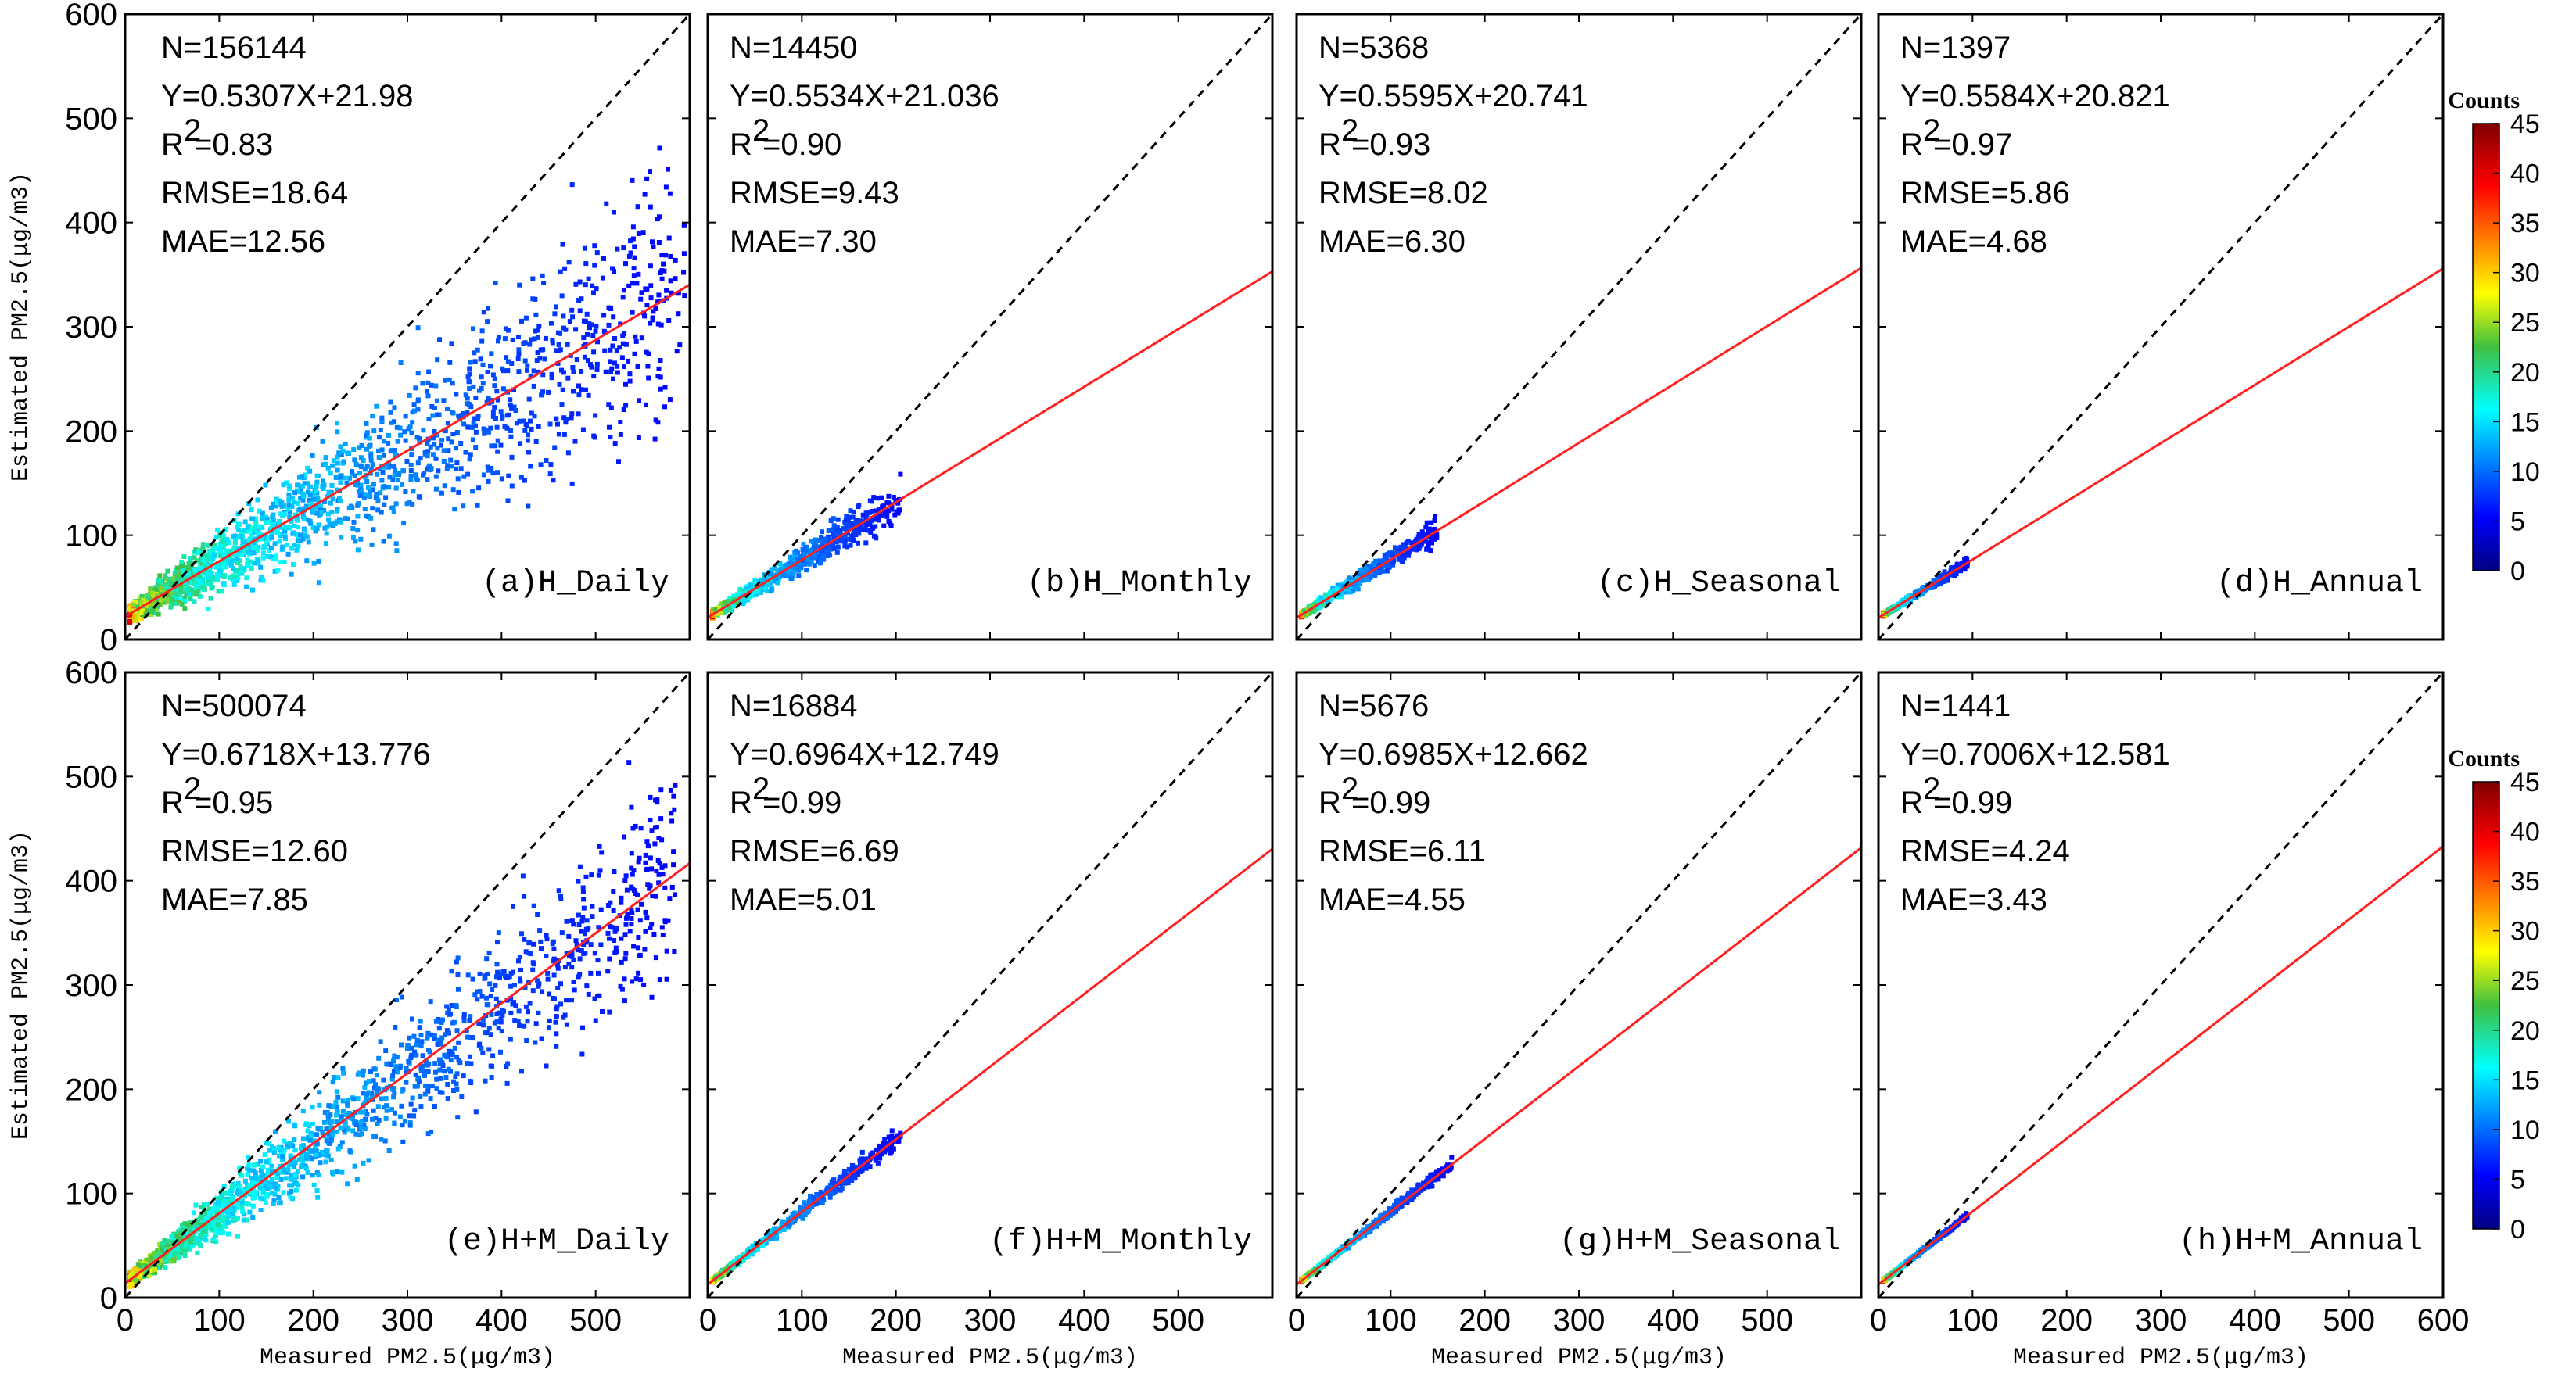  I want to click on panel-label: (b)H_Monthly, so click(1139, 583).